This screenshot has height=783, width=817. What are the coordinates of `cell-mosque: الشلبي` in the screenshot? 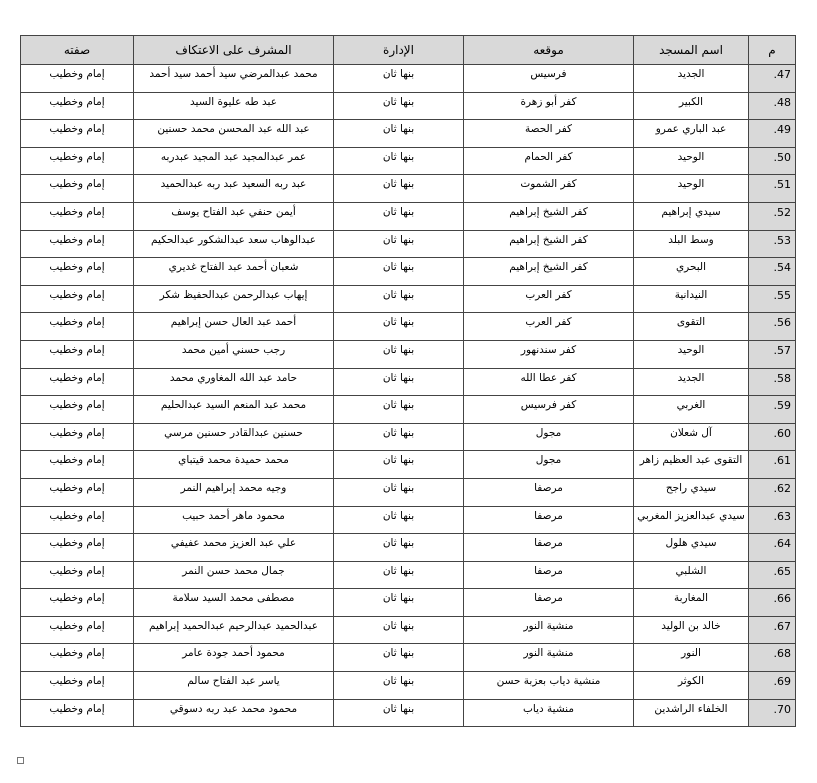 It's located at (691, 575).